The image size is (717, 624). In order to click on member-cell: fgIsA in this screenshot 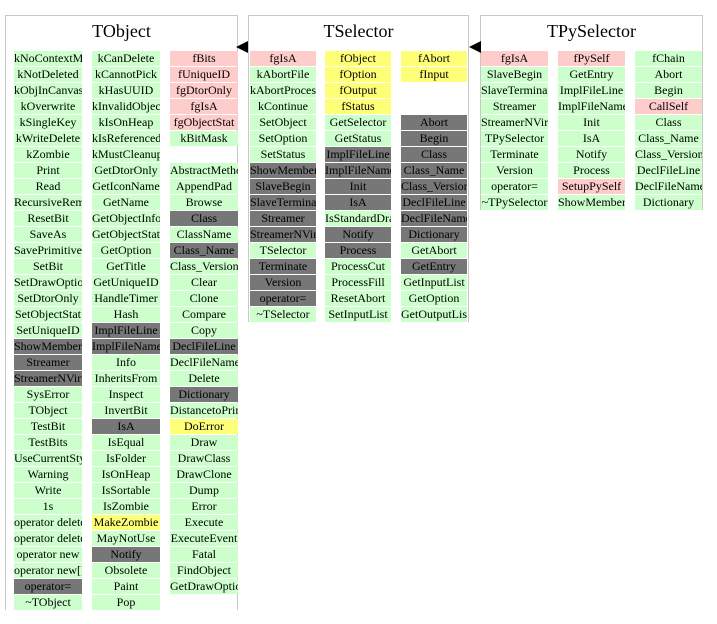, I will do `click(283, 58)`.